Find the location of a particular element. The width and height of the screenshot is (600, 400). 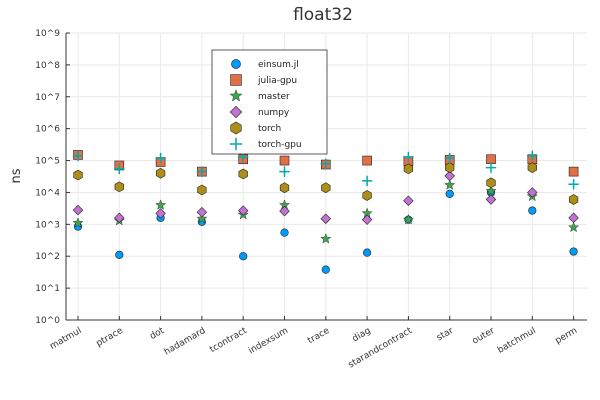

x-tick-label: star is located at coordinates (445, 335).